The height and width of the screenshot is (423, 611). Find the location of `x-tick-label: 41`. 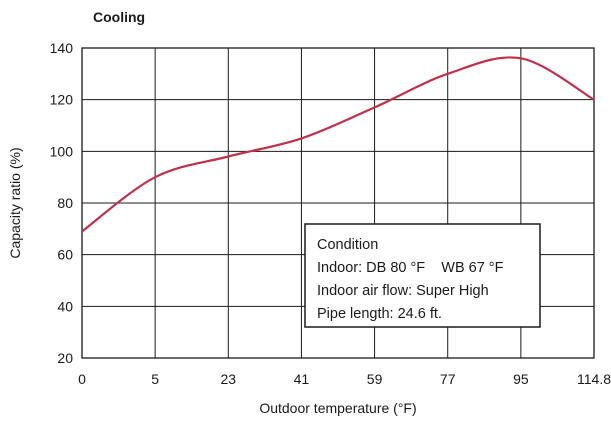

x-tick-label: 41 is located at coordinates (302, 379).